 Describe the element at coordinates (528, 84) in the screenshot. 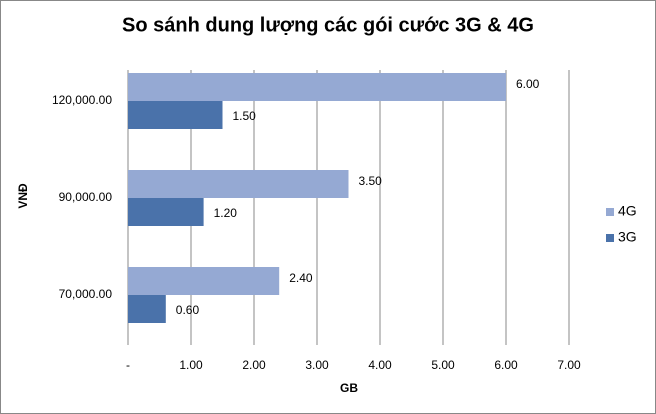

I see `data-label: 6.00` at that location.